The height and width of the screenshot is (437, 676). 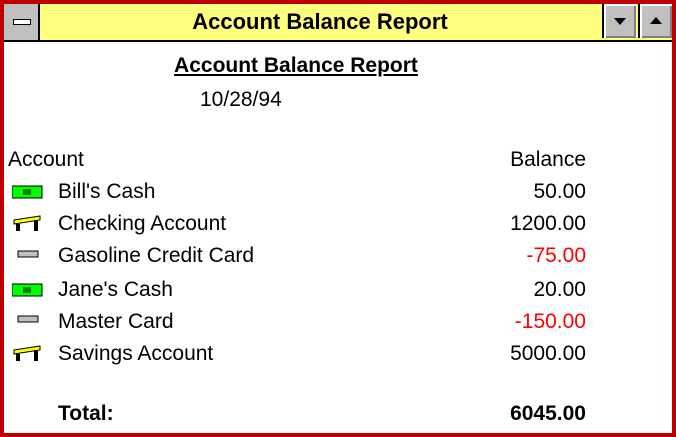 What do you see at coordinates (116, 321) in the screenshot?
I see `account-name: Master Card` at bounding box center [116, 321].